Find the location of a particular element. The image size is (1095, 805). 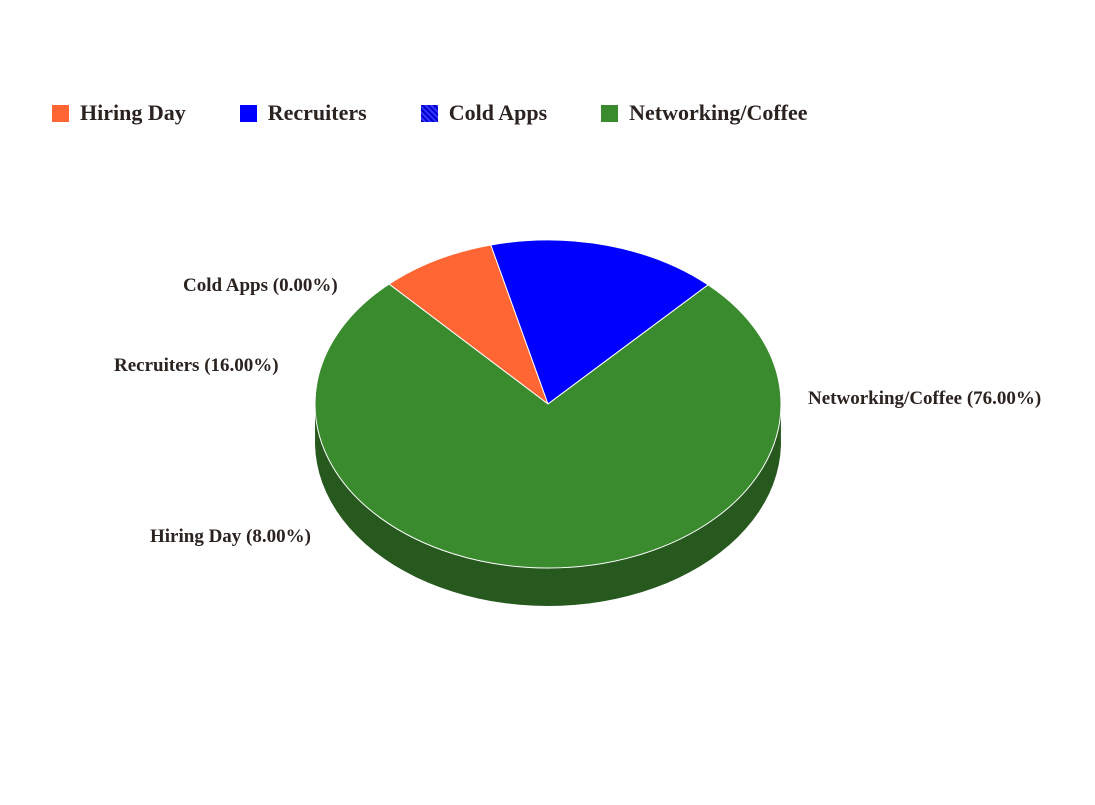

legend-item-hiring-day: Hiring Day is located at coordinates (119, 113).